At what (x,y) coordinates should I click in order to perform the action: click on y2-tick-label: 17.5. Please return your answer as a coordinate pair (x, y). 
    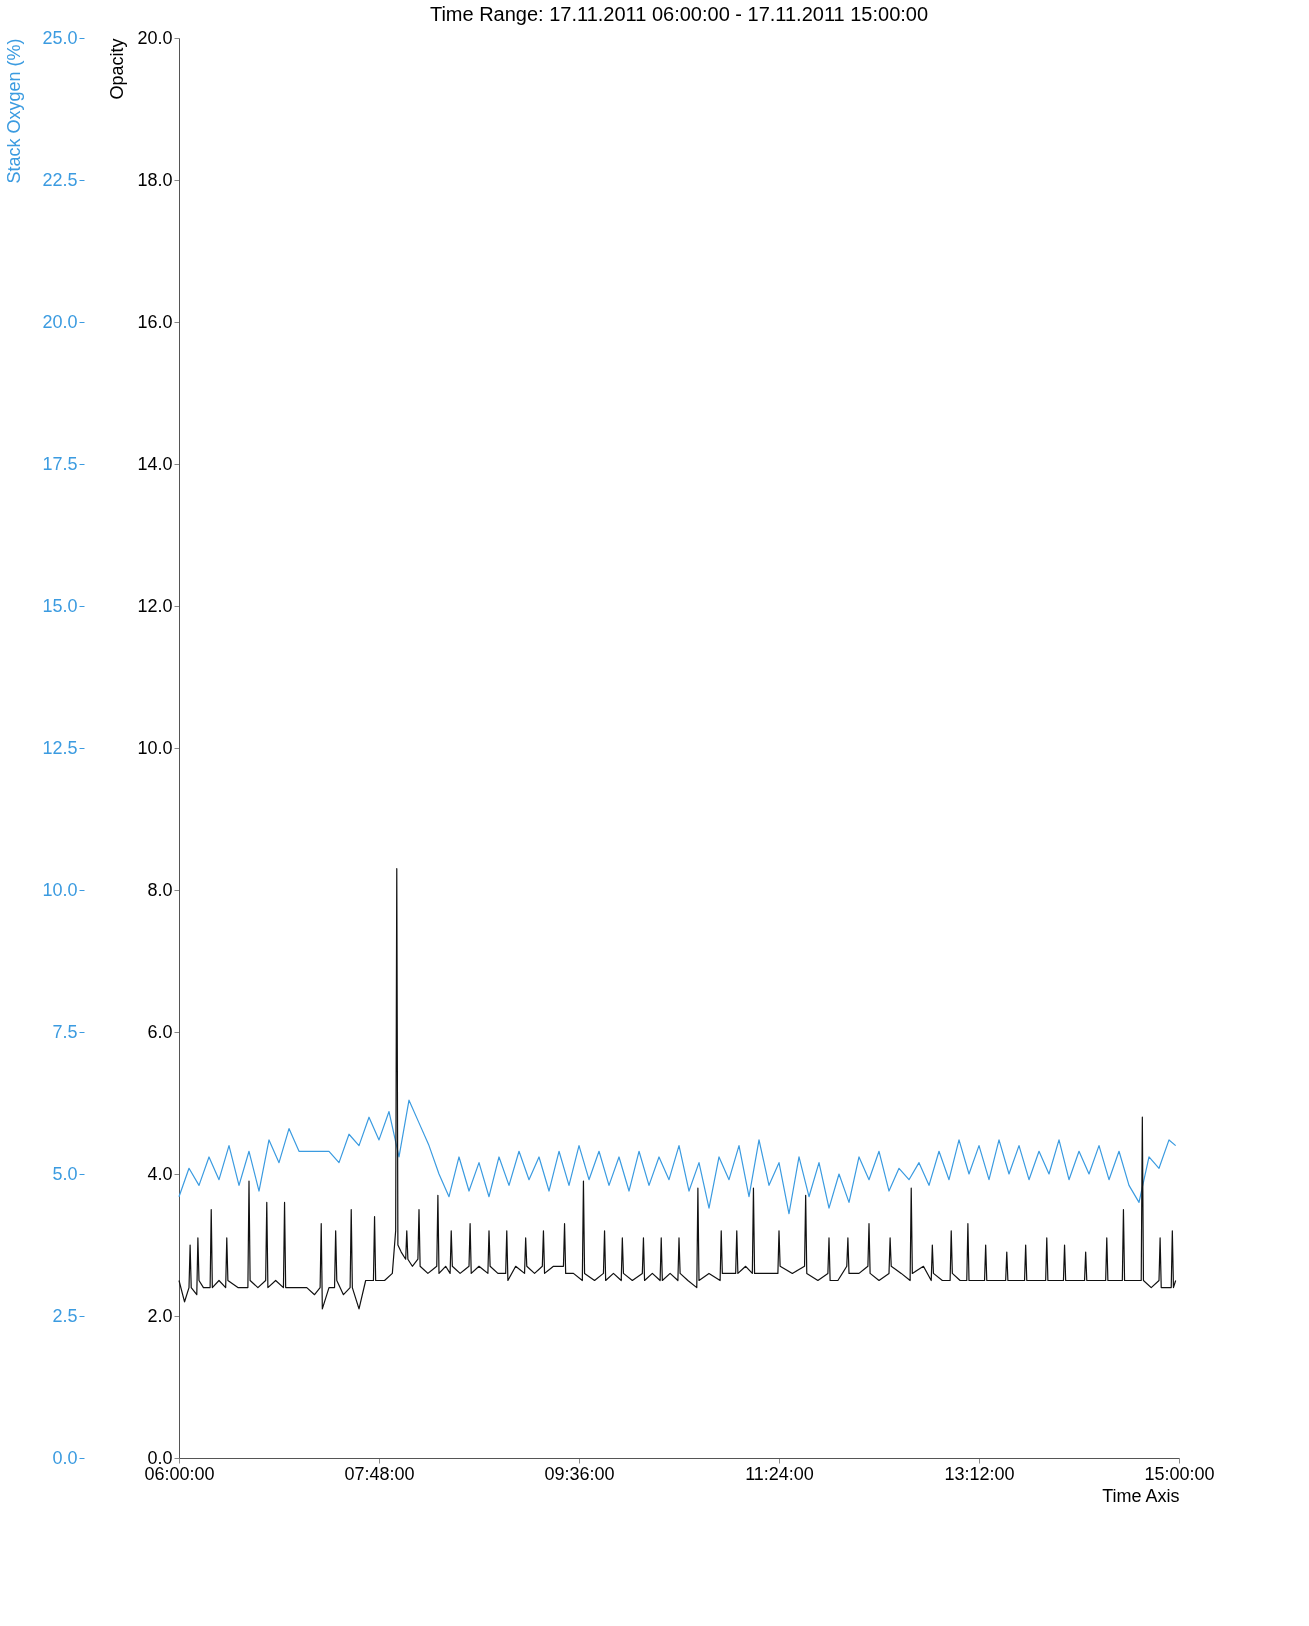
    Looking at the image, I should click on (60, 463).